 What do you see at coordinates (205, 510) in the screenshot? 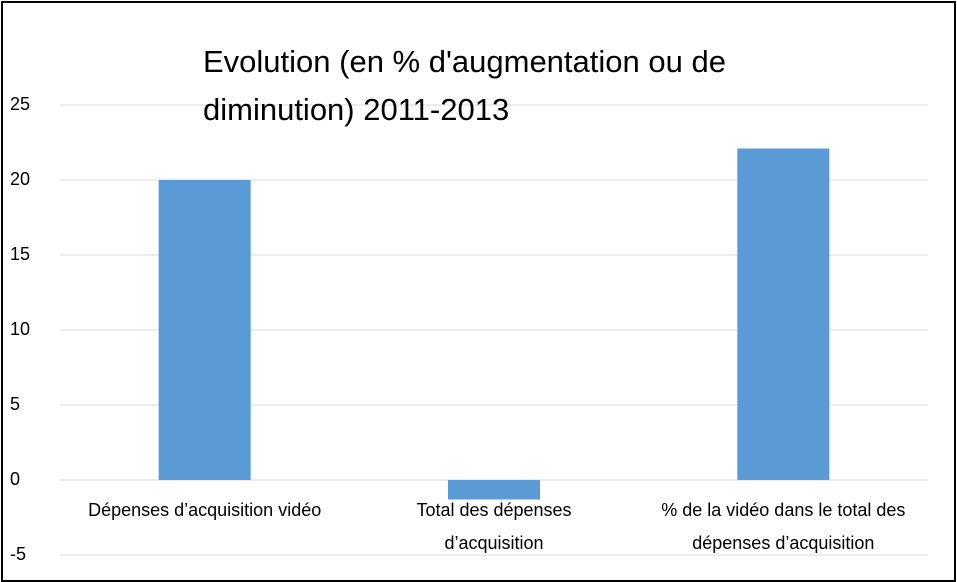
I see `x-tick-label: Dépenses d’acquisition vidéo` at bounding box center [205, 510].